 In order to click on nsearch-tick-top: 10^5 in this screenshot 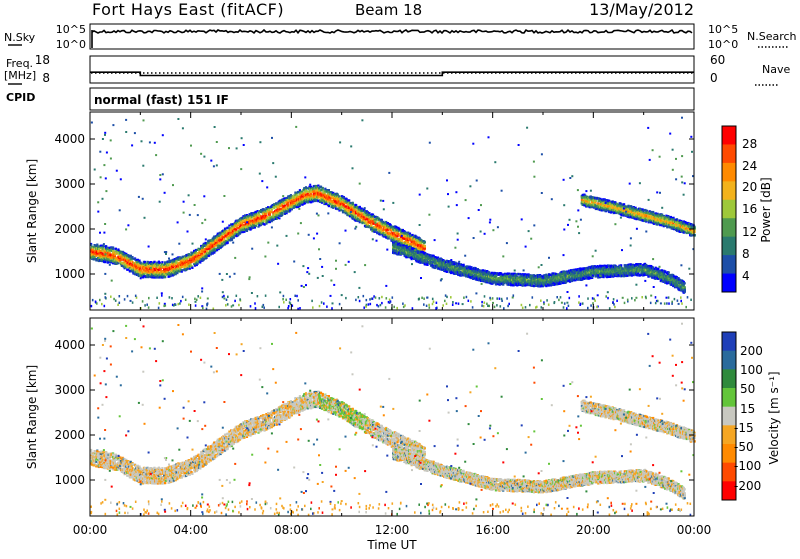, I will do `click(723, 29)`.